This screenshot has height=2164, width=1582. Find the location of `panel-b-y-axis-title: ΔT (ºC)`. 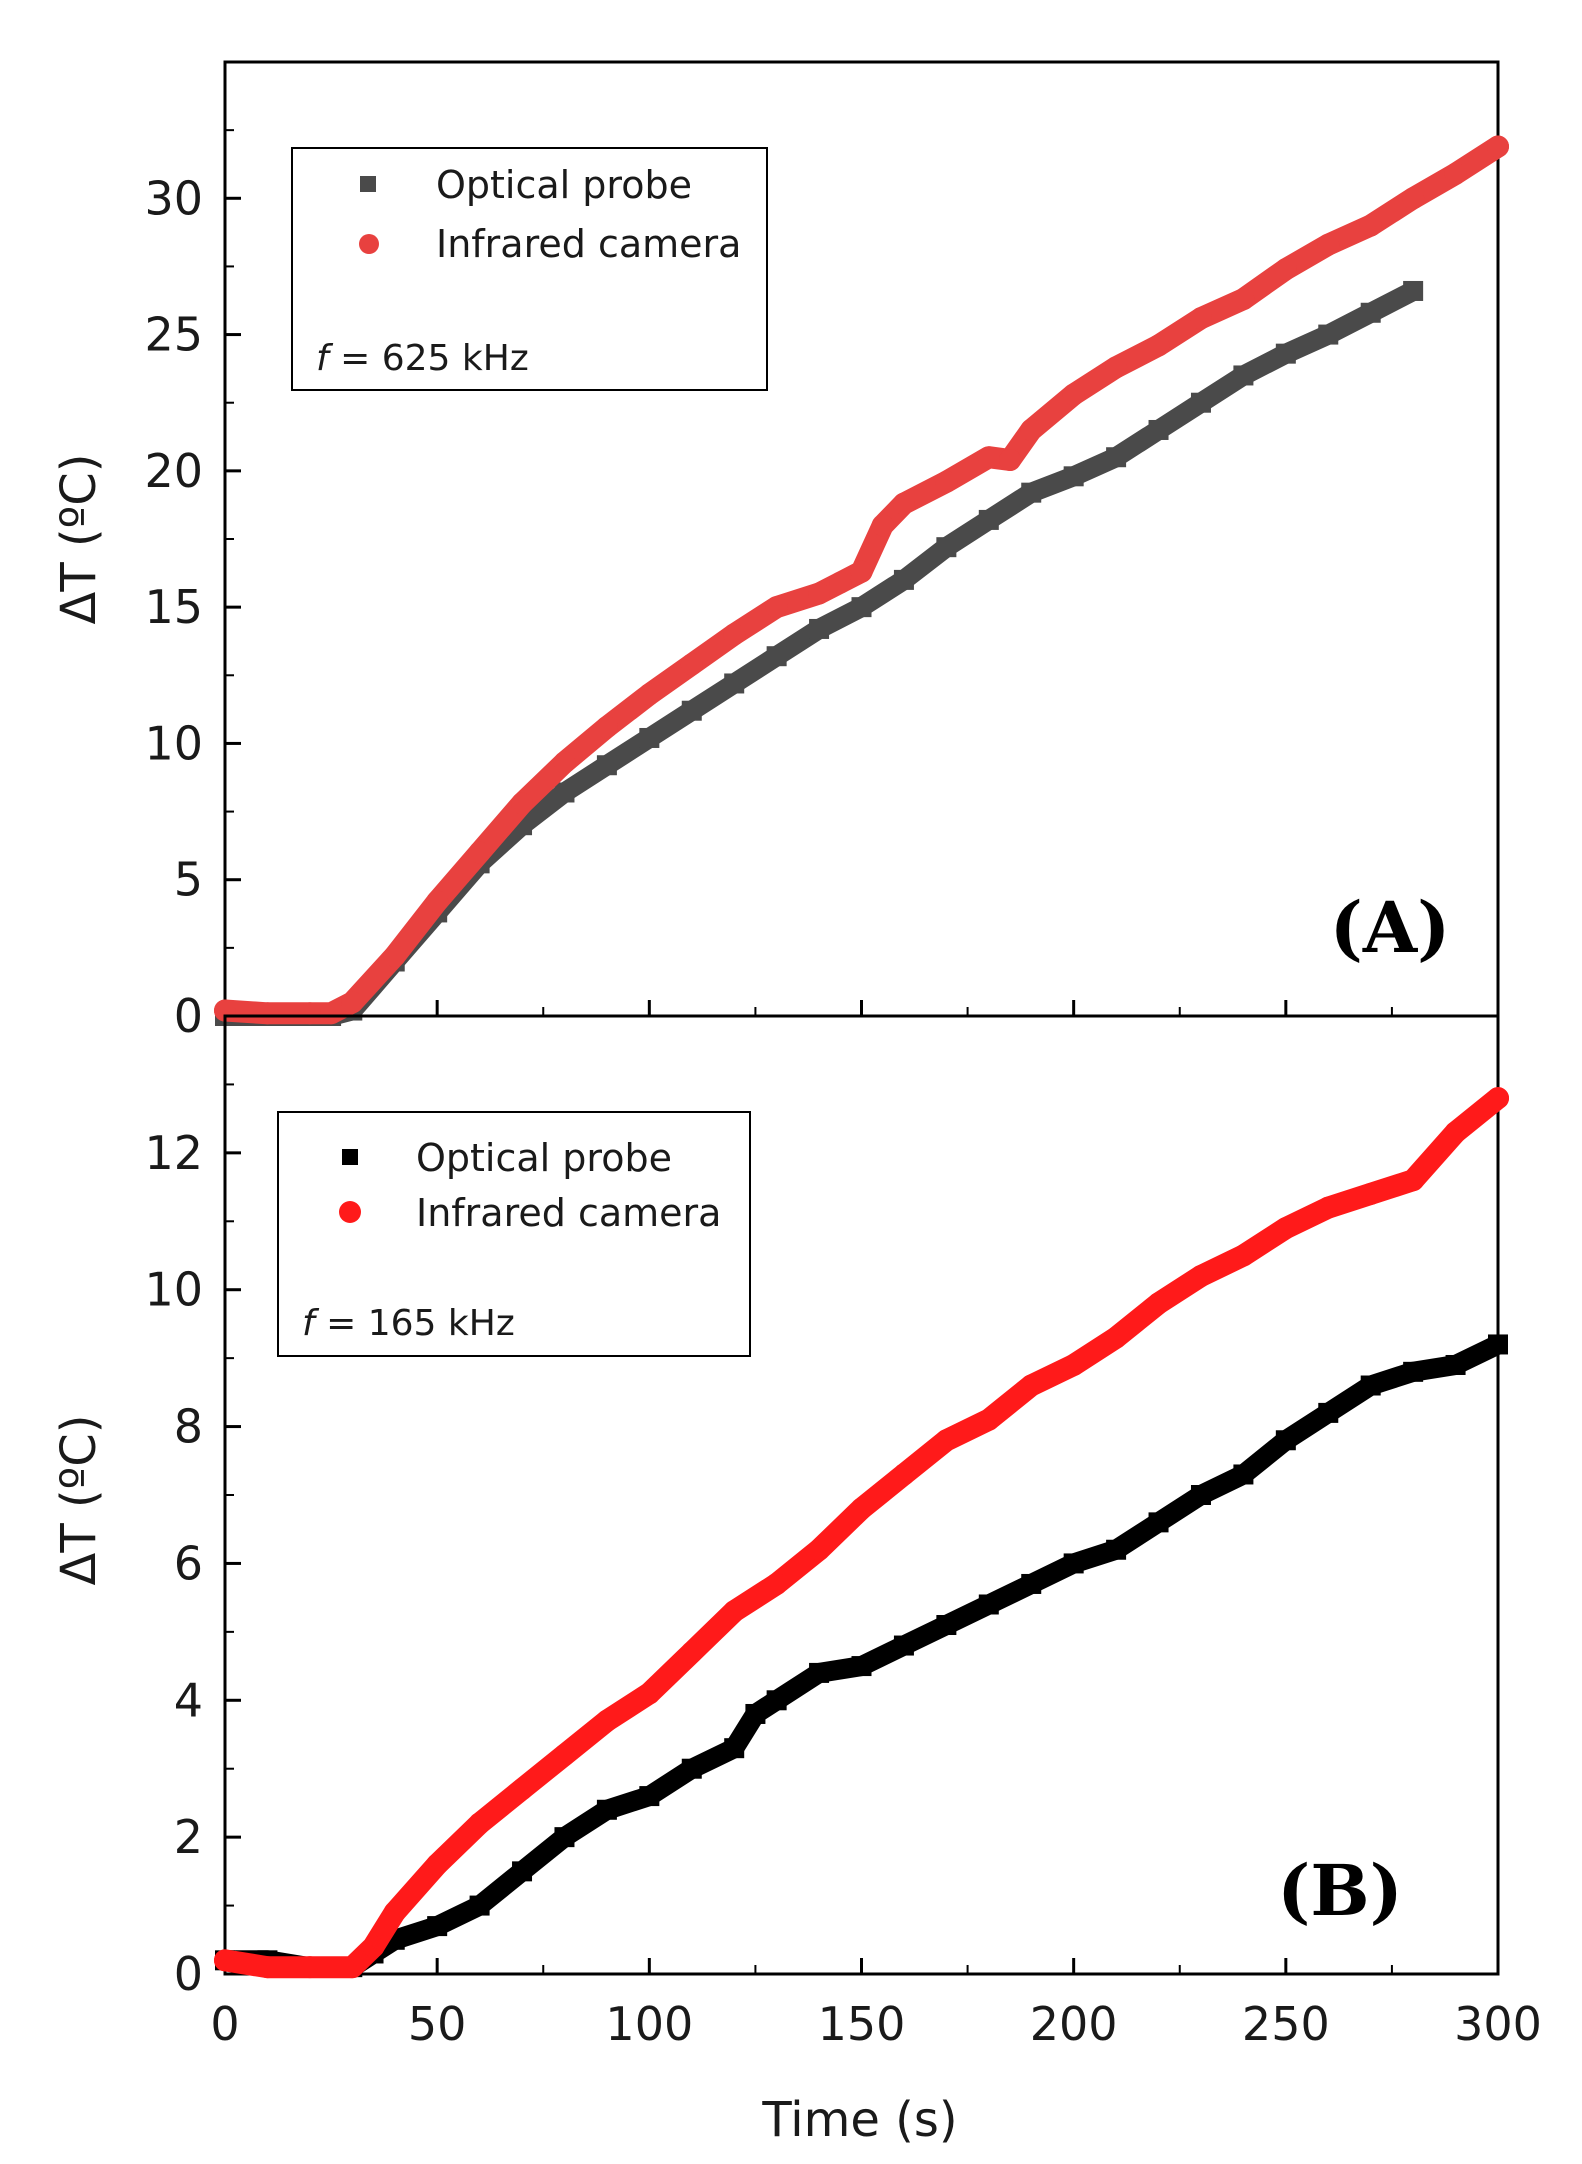

panel-b-y-axis-title: ΔT (ºC) is located at coordinates (79, 1500).